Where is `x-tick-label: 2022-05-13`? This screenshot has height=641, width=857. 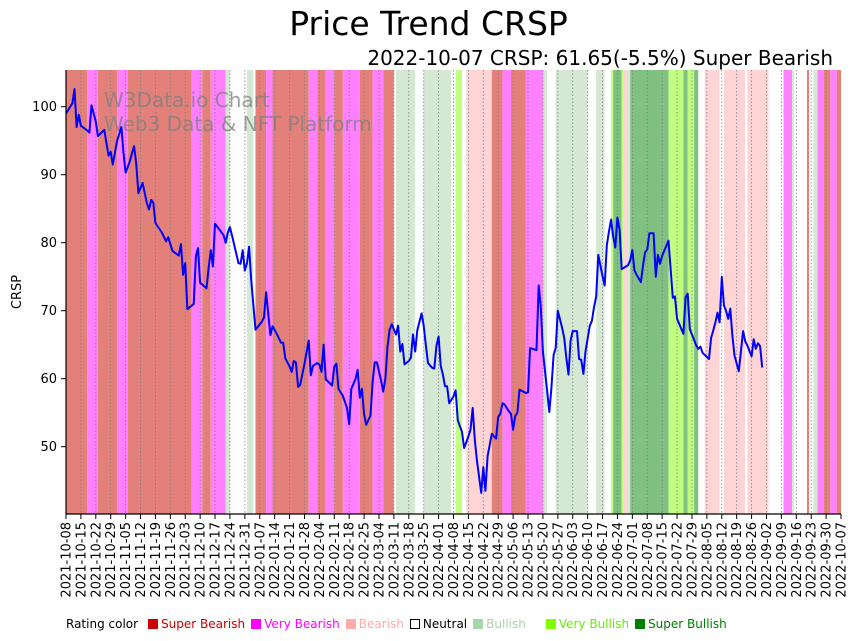
x-tick-label: 2022-05-13 is located at coordinates (529, 560).